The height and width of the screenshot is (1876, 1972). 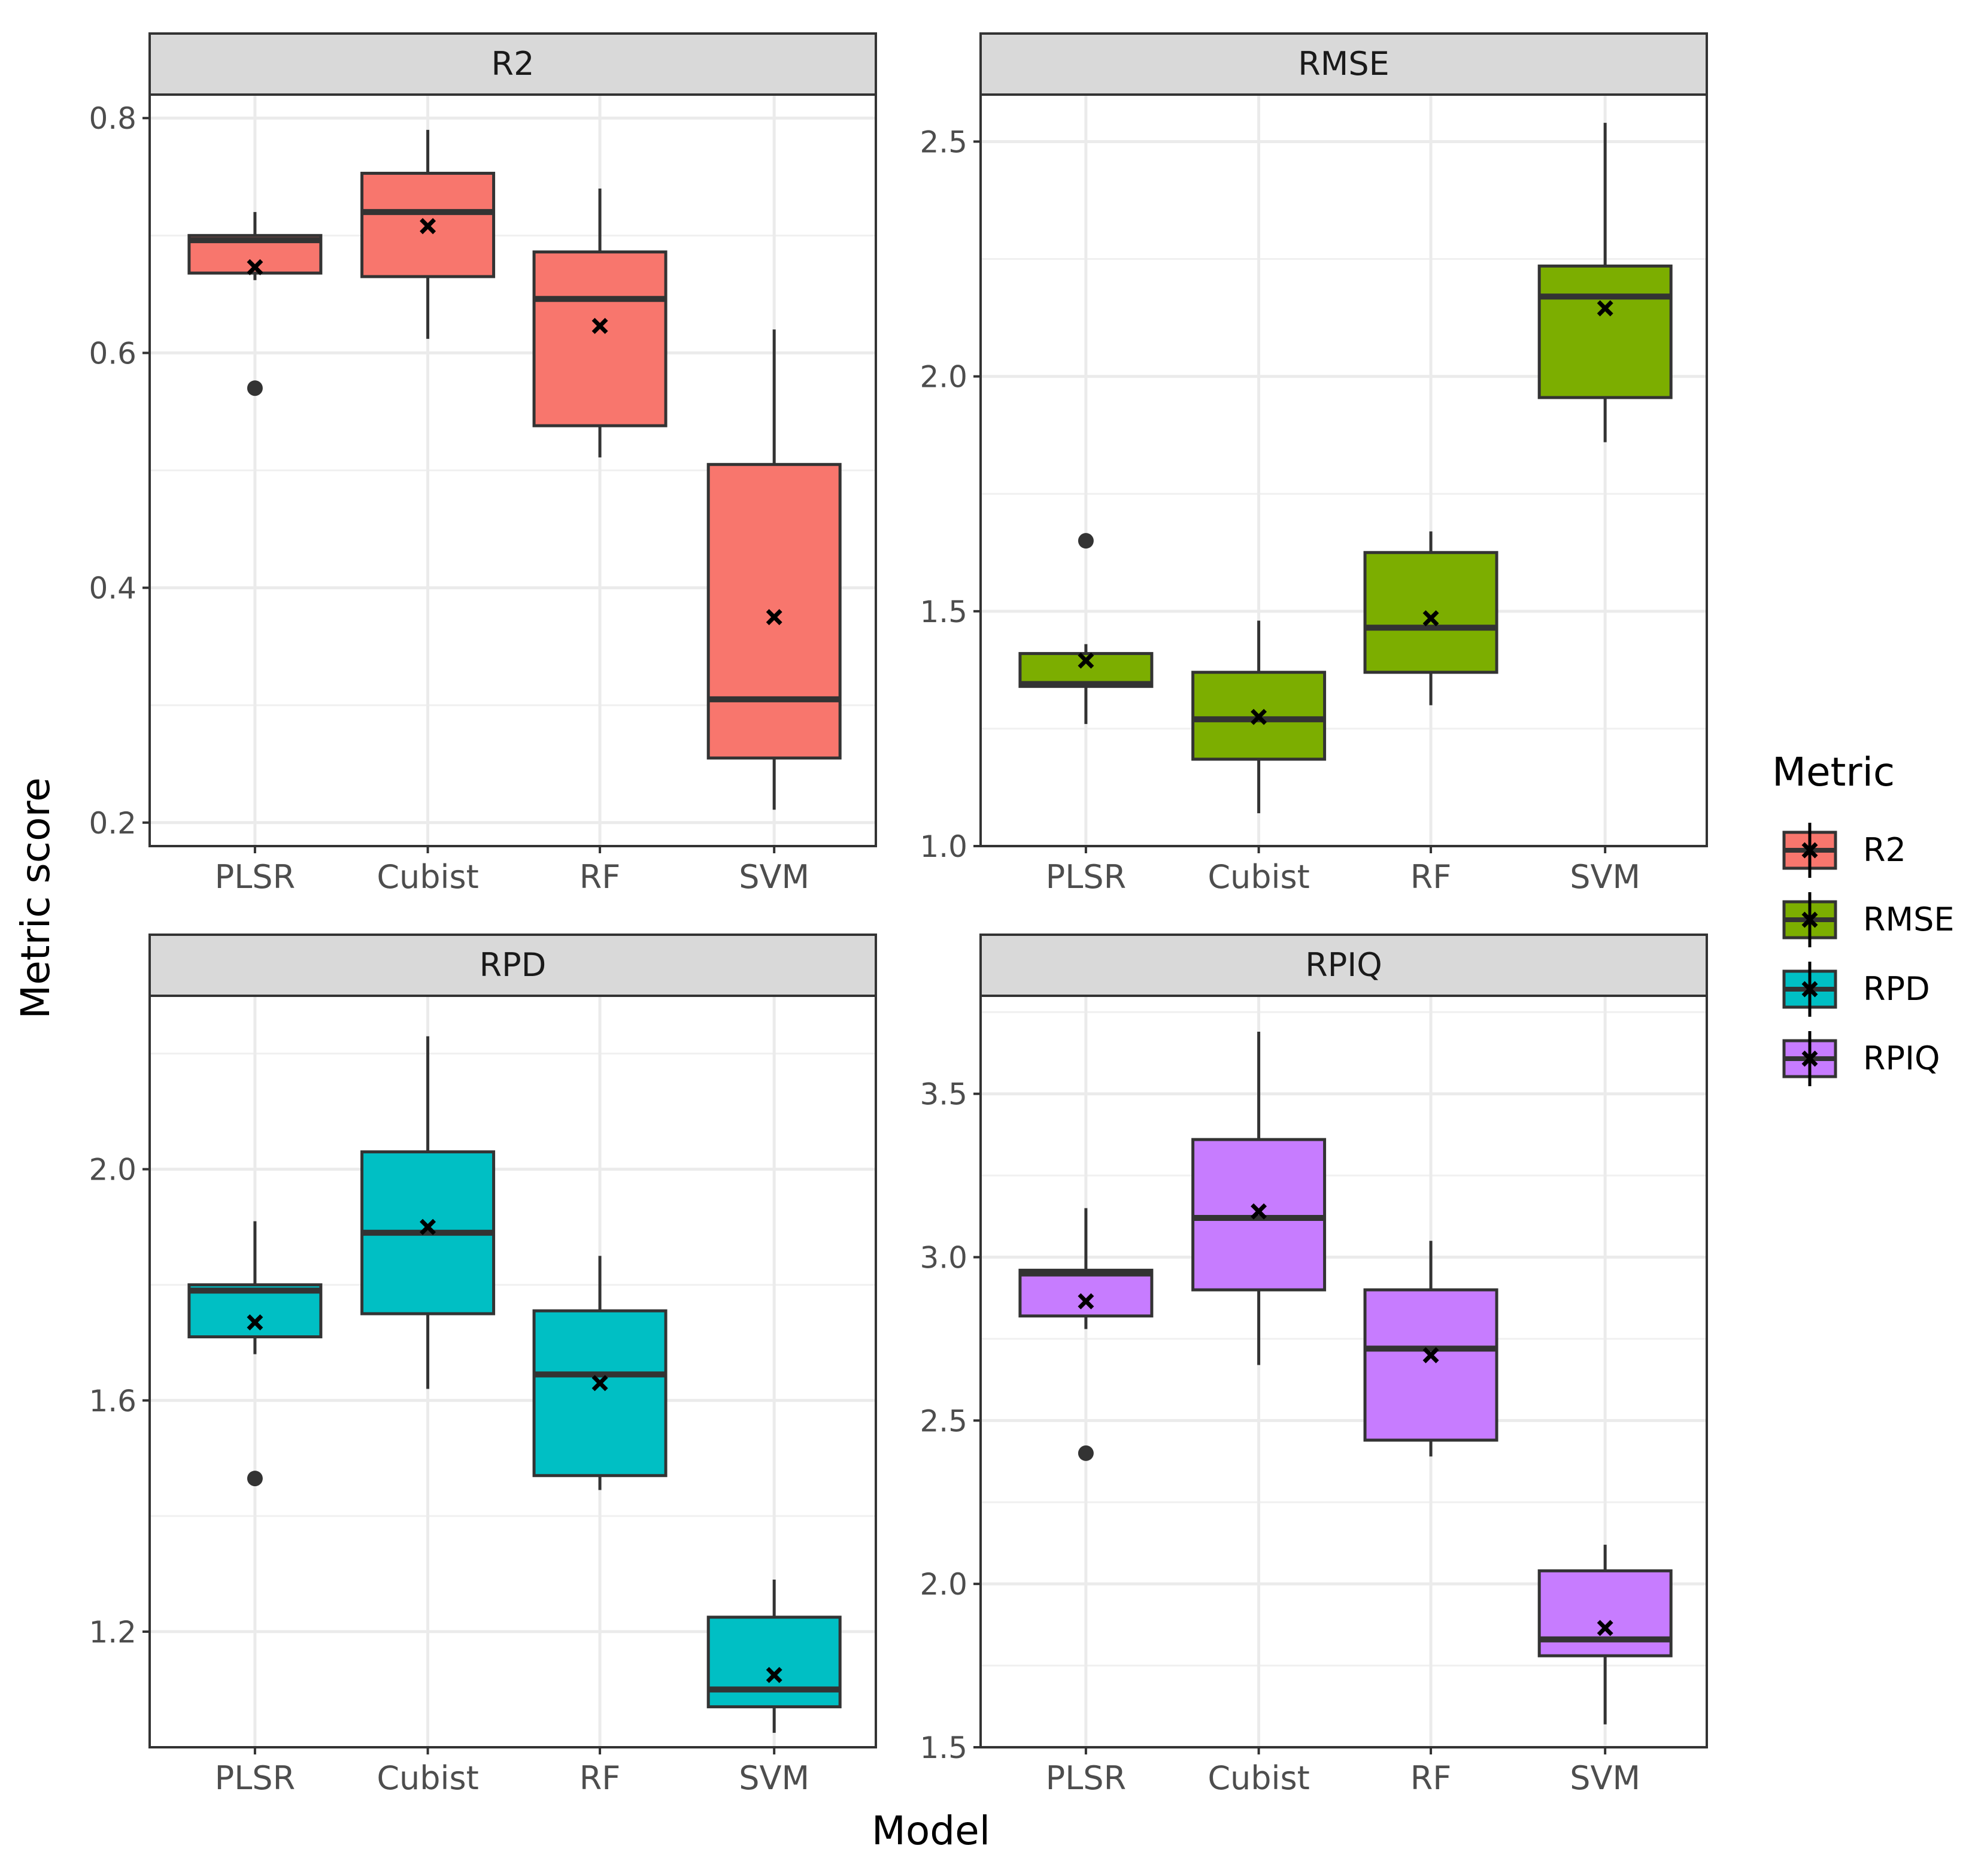 I want to click on legend-label: RPIQ, so click(x=1901, y=1058).